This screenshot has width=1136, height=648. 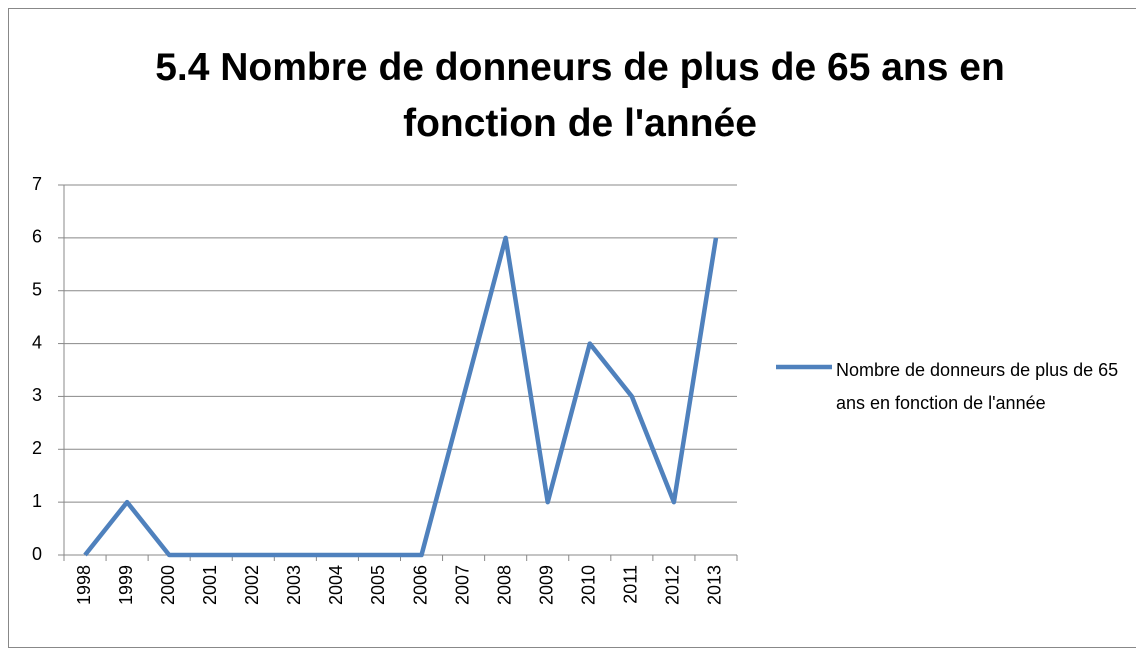 I want to click on x-tick-label: 2002, so click(x=252, y=585).